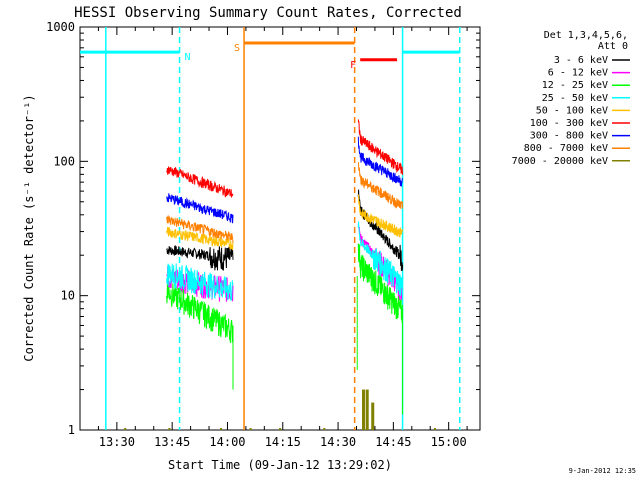 This screenshot has height=480, width=640. I want to click on x-axis-label: Start Time (09-Jan-12 13:29:02), so click(280, 465).